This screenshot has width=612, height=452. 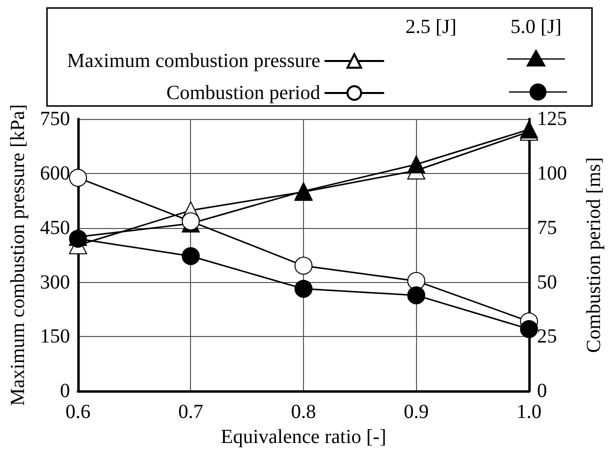 I want to click on x-axis-title: Equivalence ratio [-], so click(x=303, y=437).